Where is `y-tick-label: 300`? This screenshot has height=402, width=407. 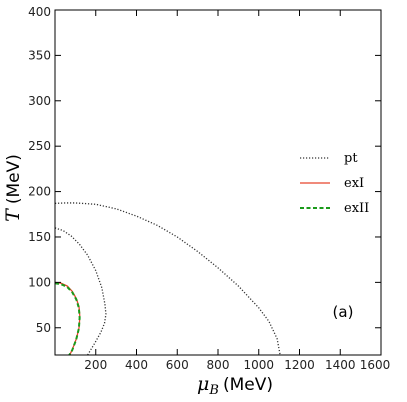 y-tick-label: 300 is located at coordinates (39, 101).